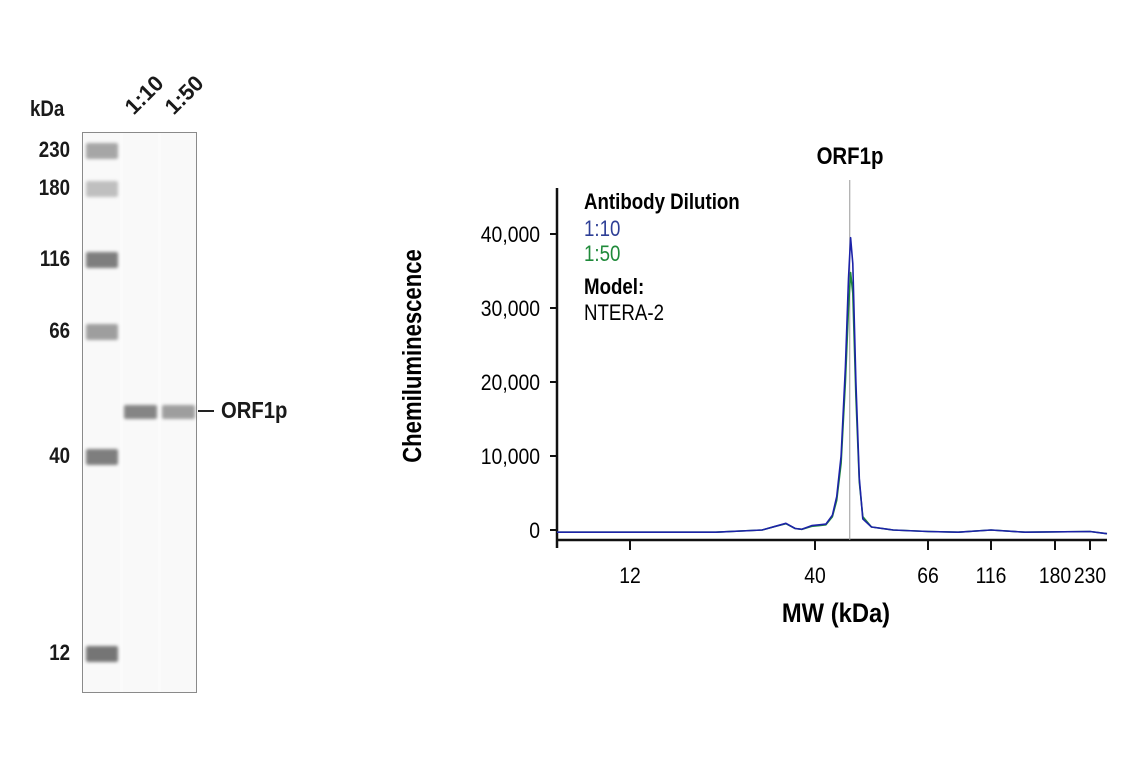  What do you see at coordinates (662, 203) in the screenshot?
I see `legend-title: Antibody Dilution` at bounding box center [662, 203].